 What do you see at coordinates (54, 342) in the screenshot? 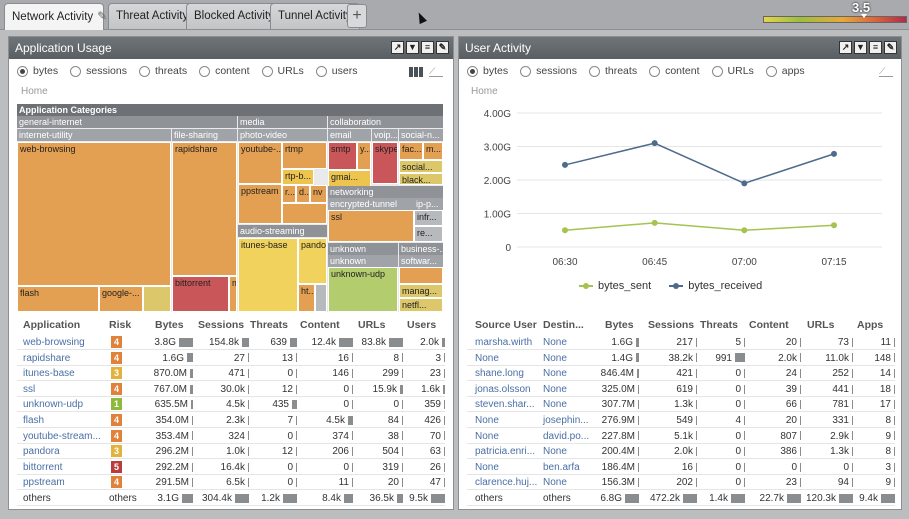
I see `application-link: web-browsing` at bounding box center [54, 342].